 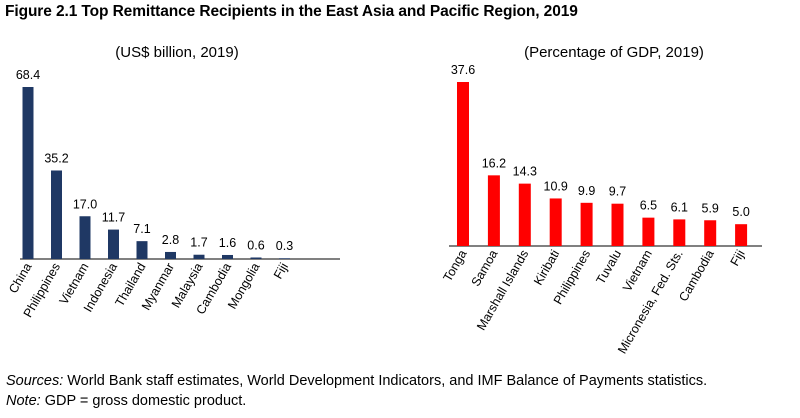 I want to click on left-category-label: China, so click(x=20, y=277).